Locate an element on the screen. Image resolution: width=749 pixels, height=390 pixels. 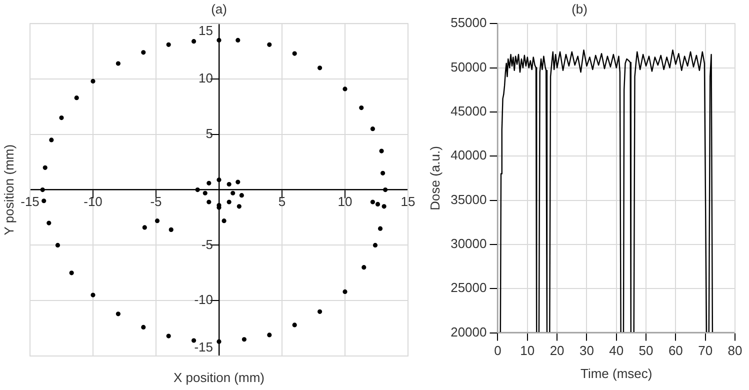
x-tick-label: -15 is located at coordinates (30, 201).